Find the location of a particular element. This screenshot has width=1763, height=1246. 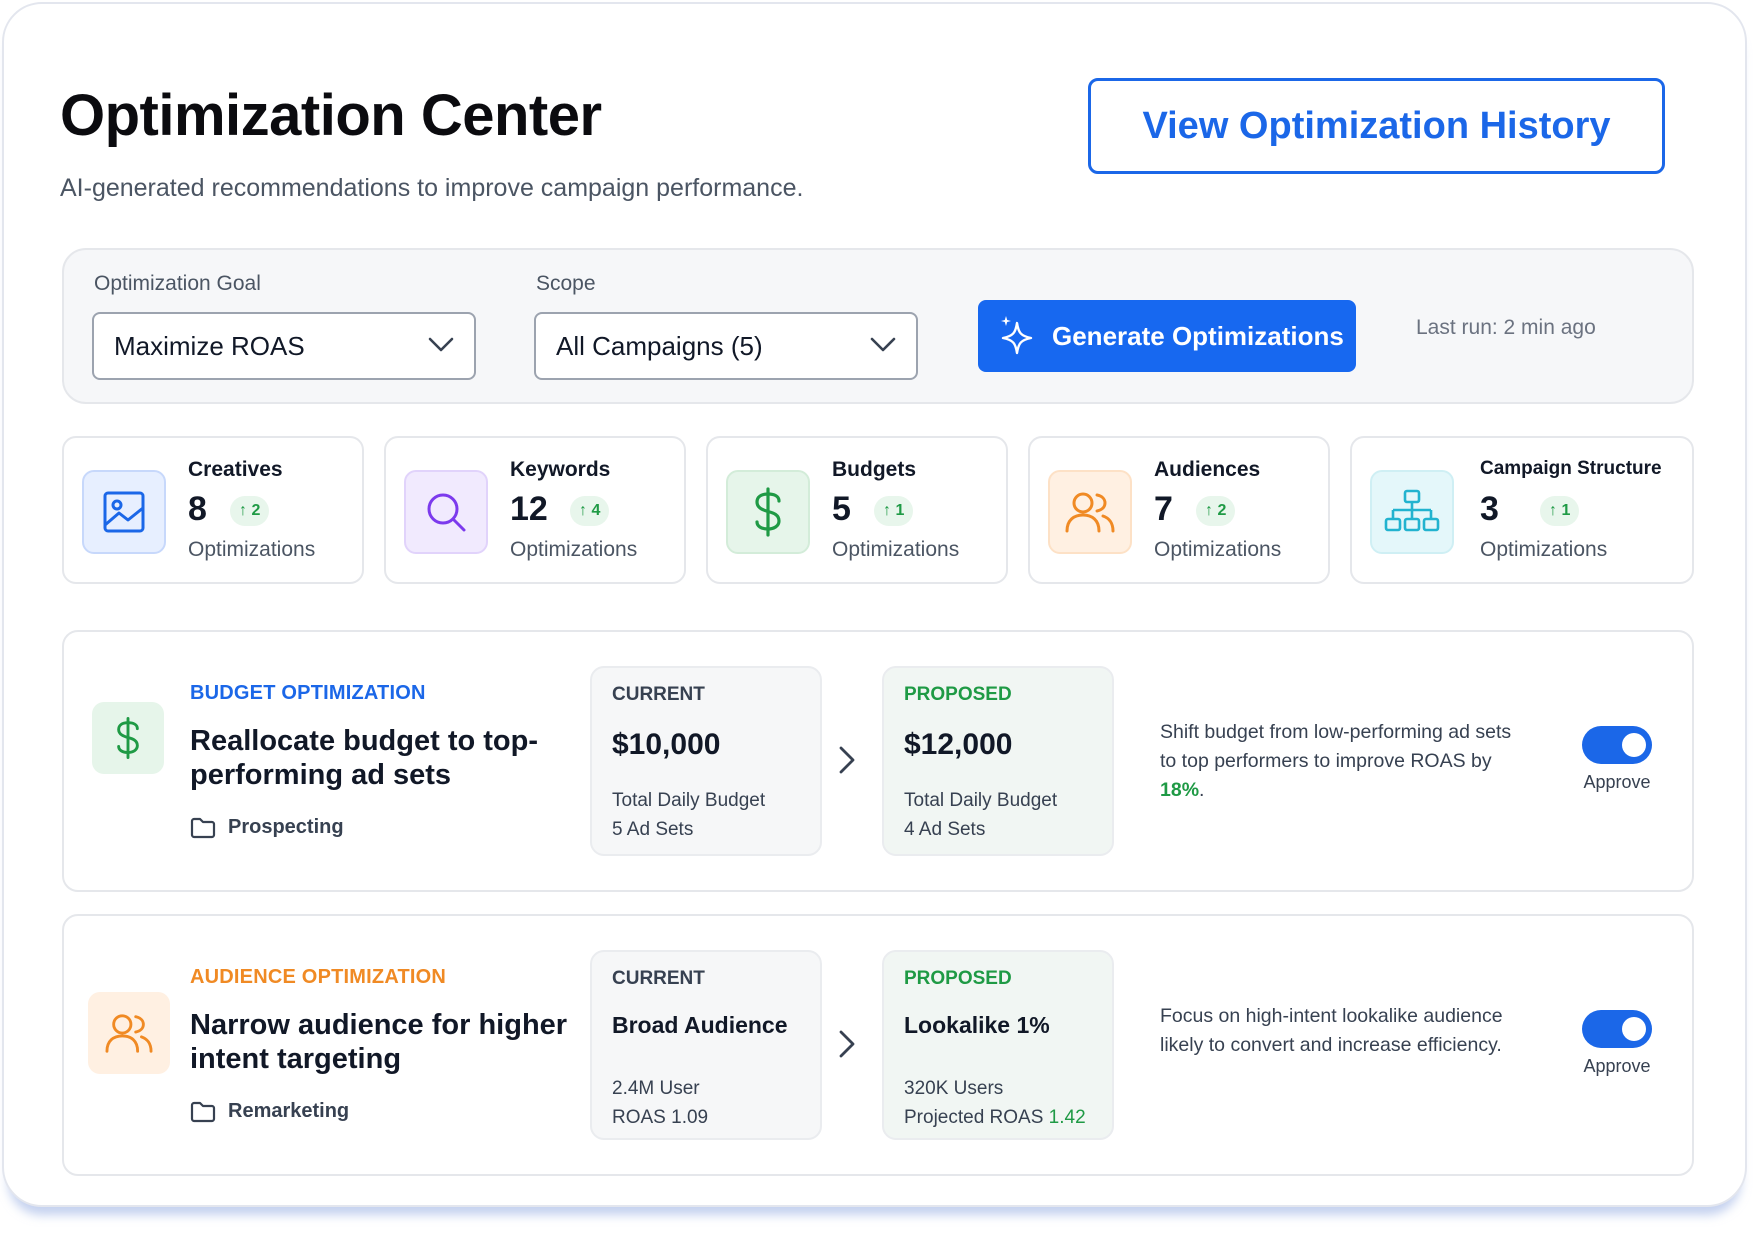

generate-label: Generate Optimizations is located at coordinates (1198, 335).